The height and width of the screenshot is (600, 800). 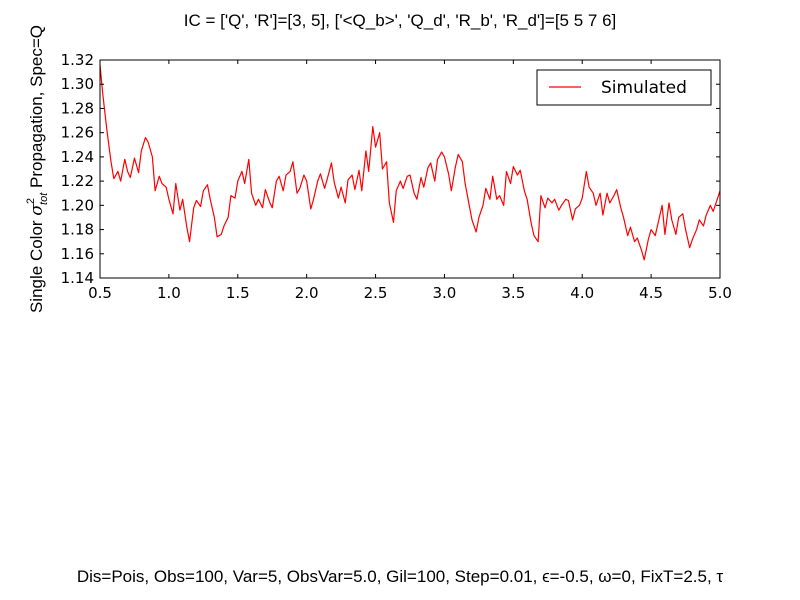 What do you see at coordinates (77, 230) in the screenshot?
I see `y-tick-label: 1.18` at bounding box center [77, 230].